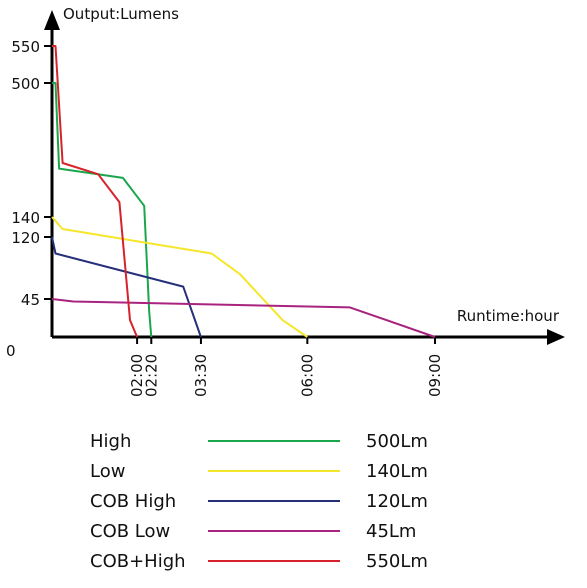 This screenshot has width=587, height=588. Describe the element at coordinates (138, 561) in the screenshot. I see `legend-label: COB+High` at that location.